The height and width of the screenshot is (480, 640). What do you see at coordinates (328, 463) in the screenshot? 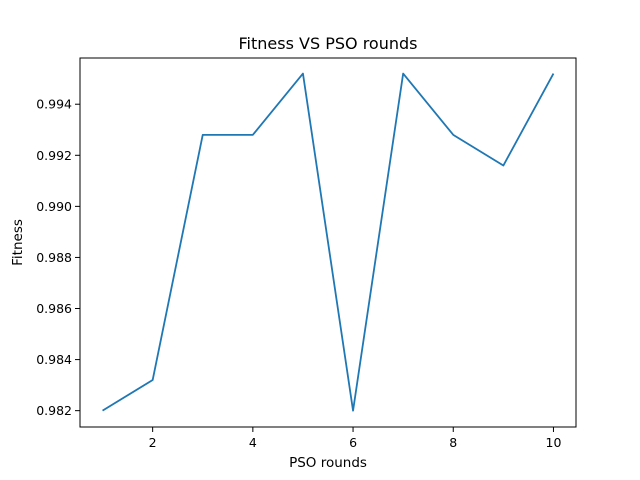
I see `x-axis-label: PSO rounds` at bounding box center [328, 463].